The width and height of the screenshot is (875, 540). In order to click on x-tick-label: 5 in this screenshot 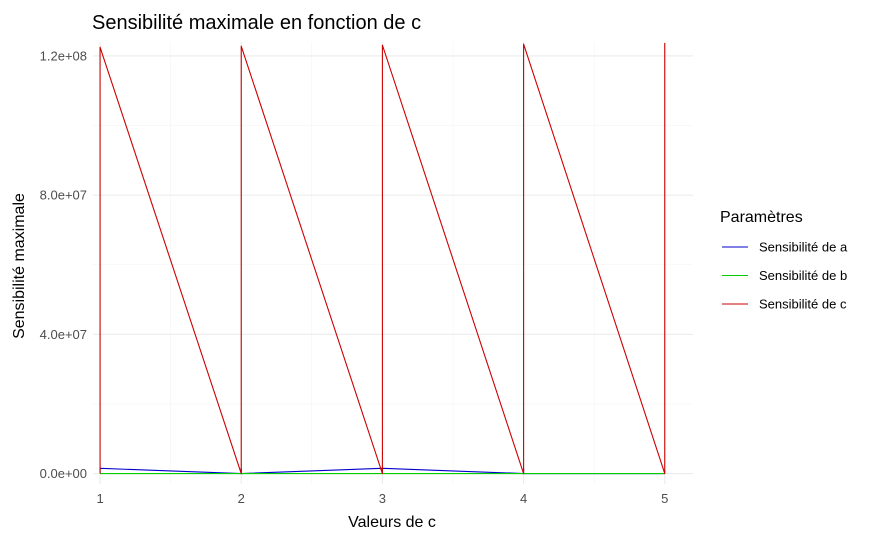, I will do `click(664, 498)`.